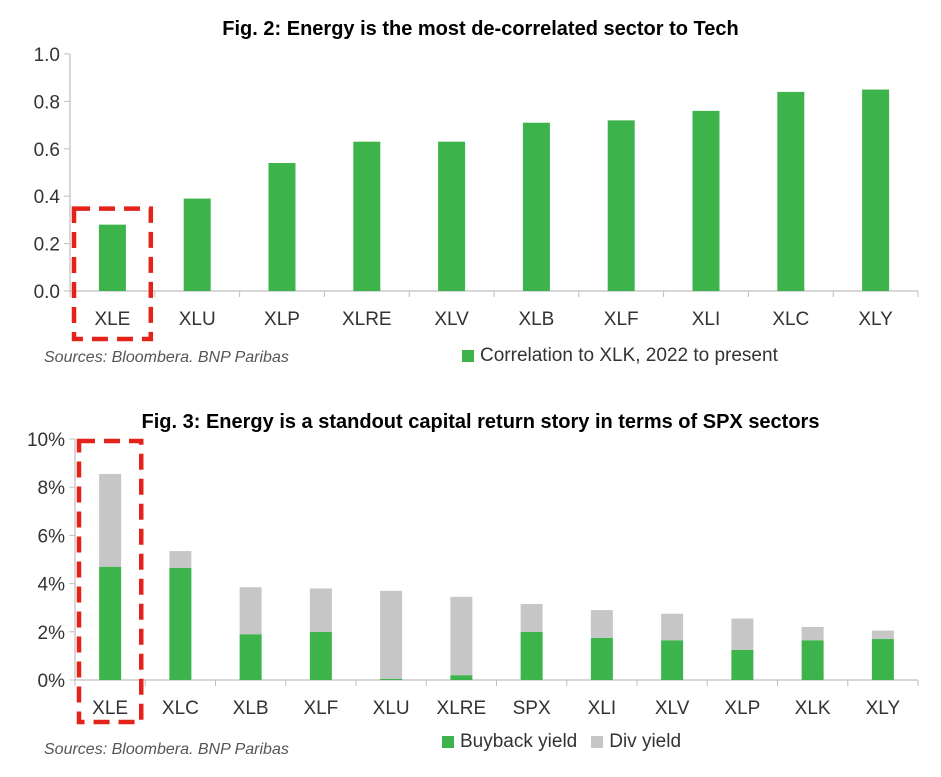 The width and height of the screenshot is (941, 777). I want to click on legend-item: Buyback yield, so click(509, 742).